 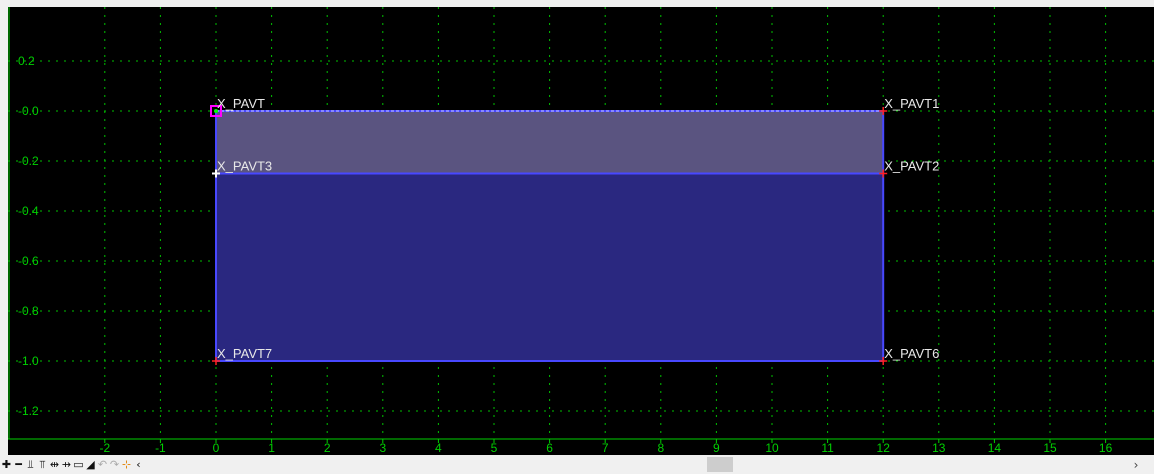 What do you see at coordinates (28, 261) in the screenshot?
I see `y-tick-label: -0.6` at bounding box center [28, 261].